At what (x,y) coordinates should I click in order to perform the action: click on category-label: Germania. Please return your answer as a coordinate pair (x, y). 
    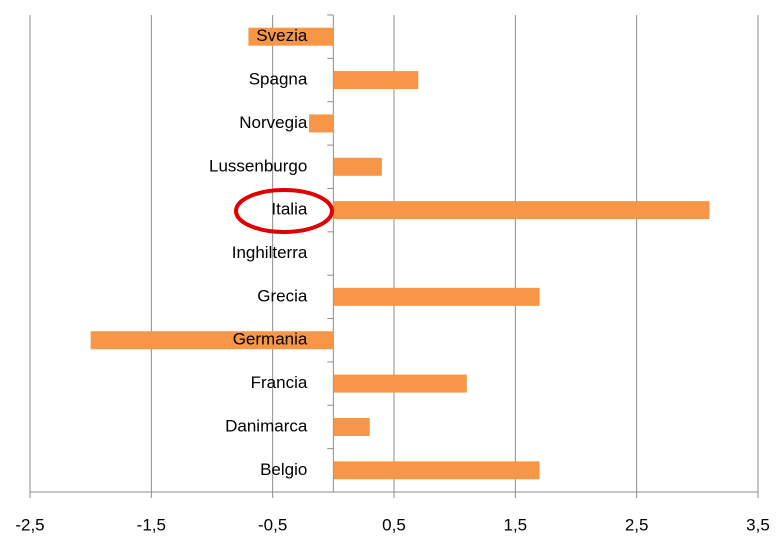
    Looking at the image, I should click on (270, 339).